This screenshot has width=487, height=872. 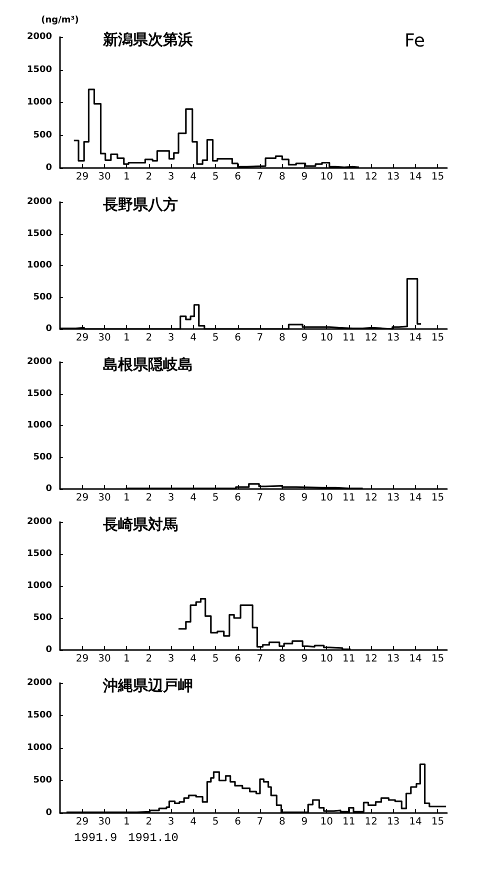 I want to click on chart-title: 沖縄県辺戸岬, so click(x=147, y=685).